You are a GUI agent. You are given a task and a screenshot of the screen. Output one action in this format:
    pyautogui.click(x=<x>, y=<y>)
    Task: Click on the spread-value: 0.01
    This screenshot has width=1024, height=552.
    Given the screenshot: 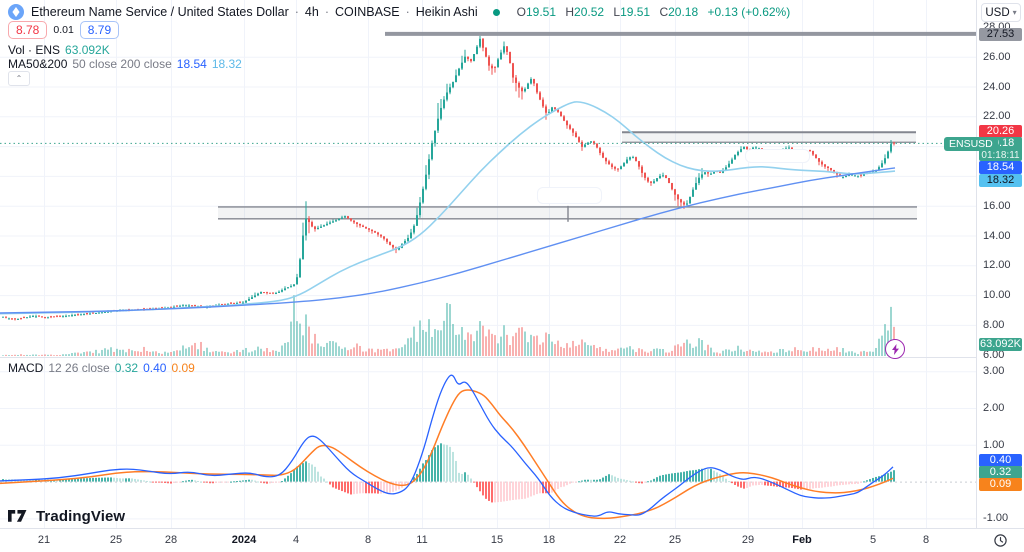 What is the action you would take?
    pyautogui.click(x=63, y=30)
    